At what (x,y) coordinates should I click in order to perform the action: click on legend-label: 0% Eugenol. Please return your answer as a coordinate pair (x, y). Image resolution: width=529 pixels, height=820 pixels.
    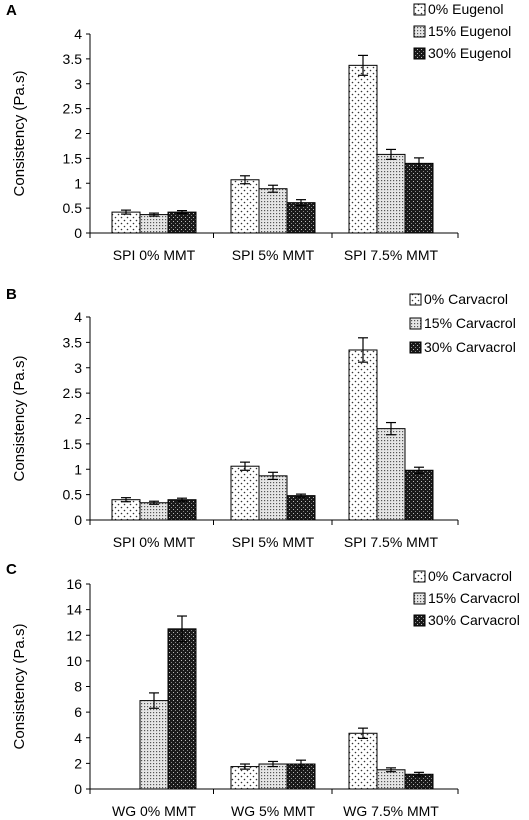
    Looking at the image, I should click on (466, 9).